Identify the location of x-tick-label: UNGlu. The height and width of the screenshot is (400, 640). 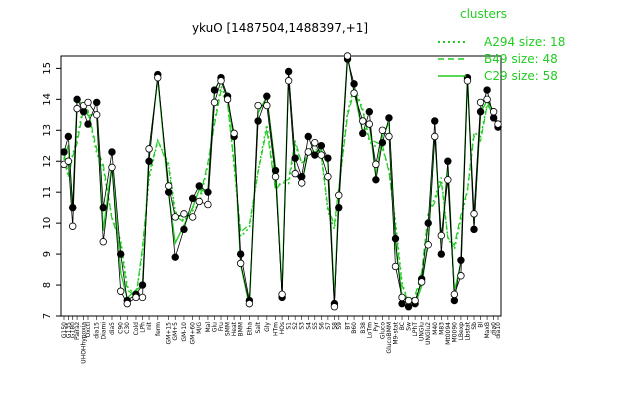
(422, 331).